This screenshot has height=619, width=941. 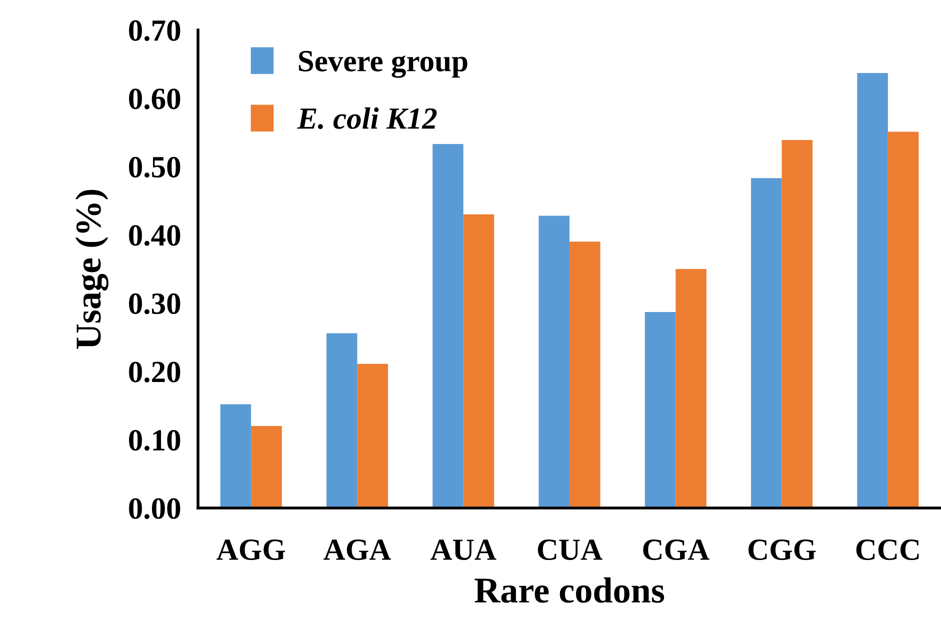 What do you see at coordinates (154, 99) in the screenshot?
I see `y-tick-label: 0.60` at bounding box center [154, 99].